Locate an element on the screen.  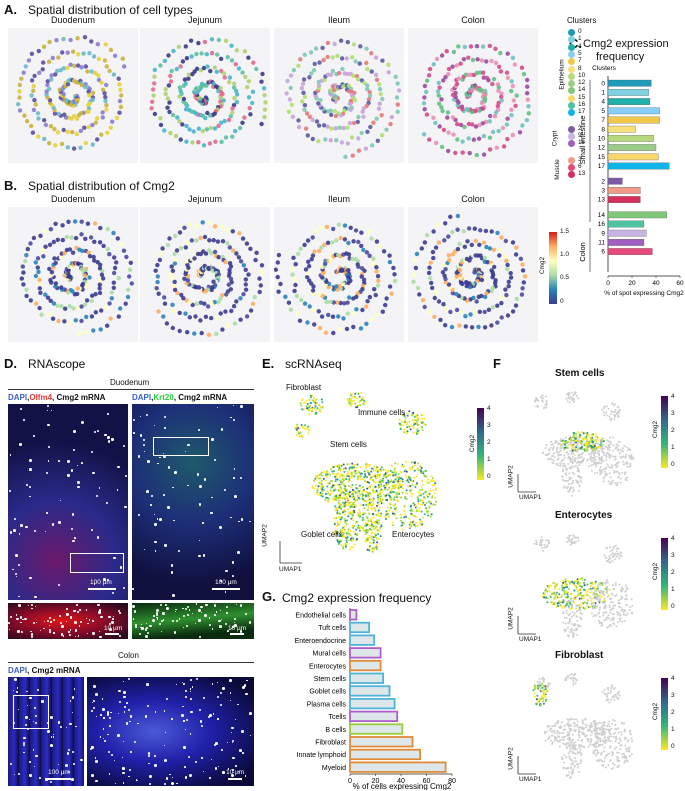
chart-c-tick-6: 6 is located at coordinates (603, 252).